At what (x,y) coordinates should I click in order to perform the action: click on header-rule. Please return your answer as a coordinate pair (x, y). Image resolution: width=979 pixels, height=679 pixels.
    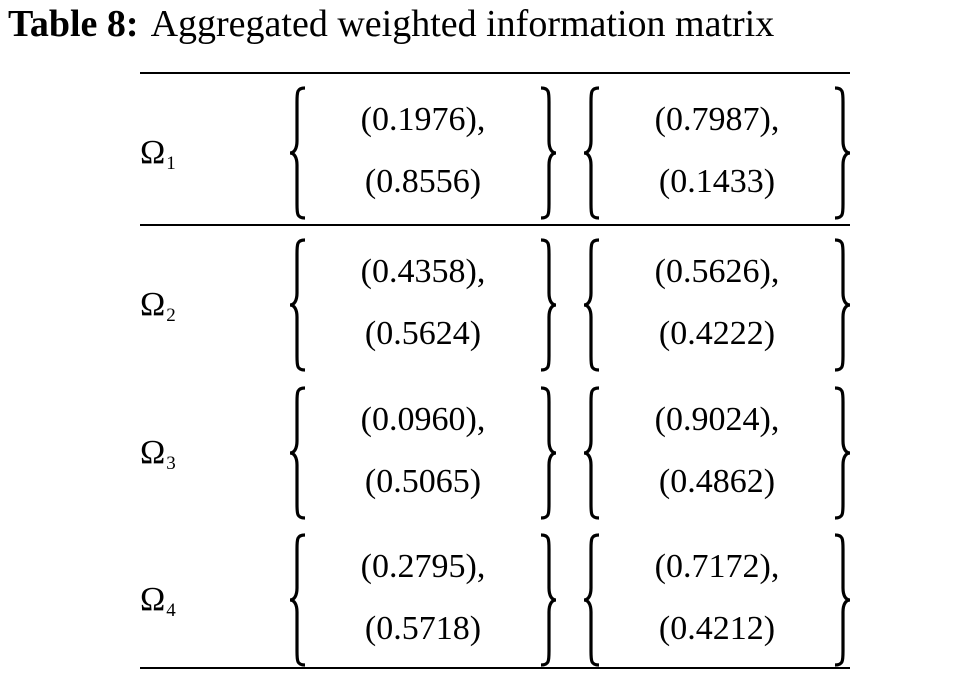
    Looking at the image, I should click on (495, 225).